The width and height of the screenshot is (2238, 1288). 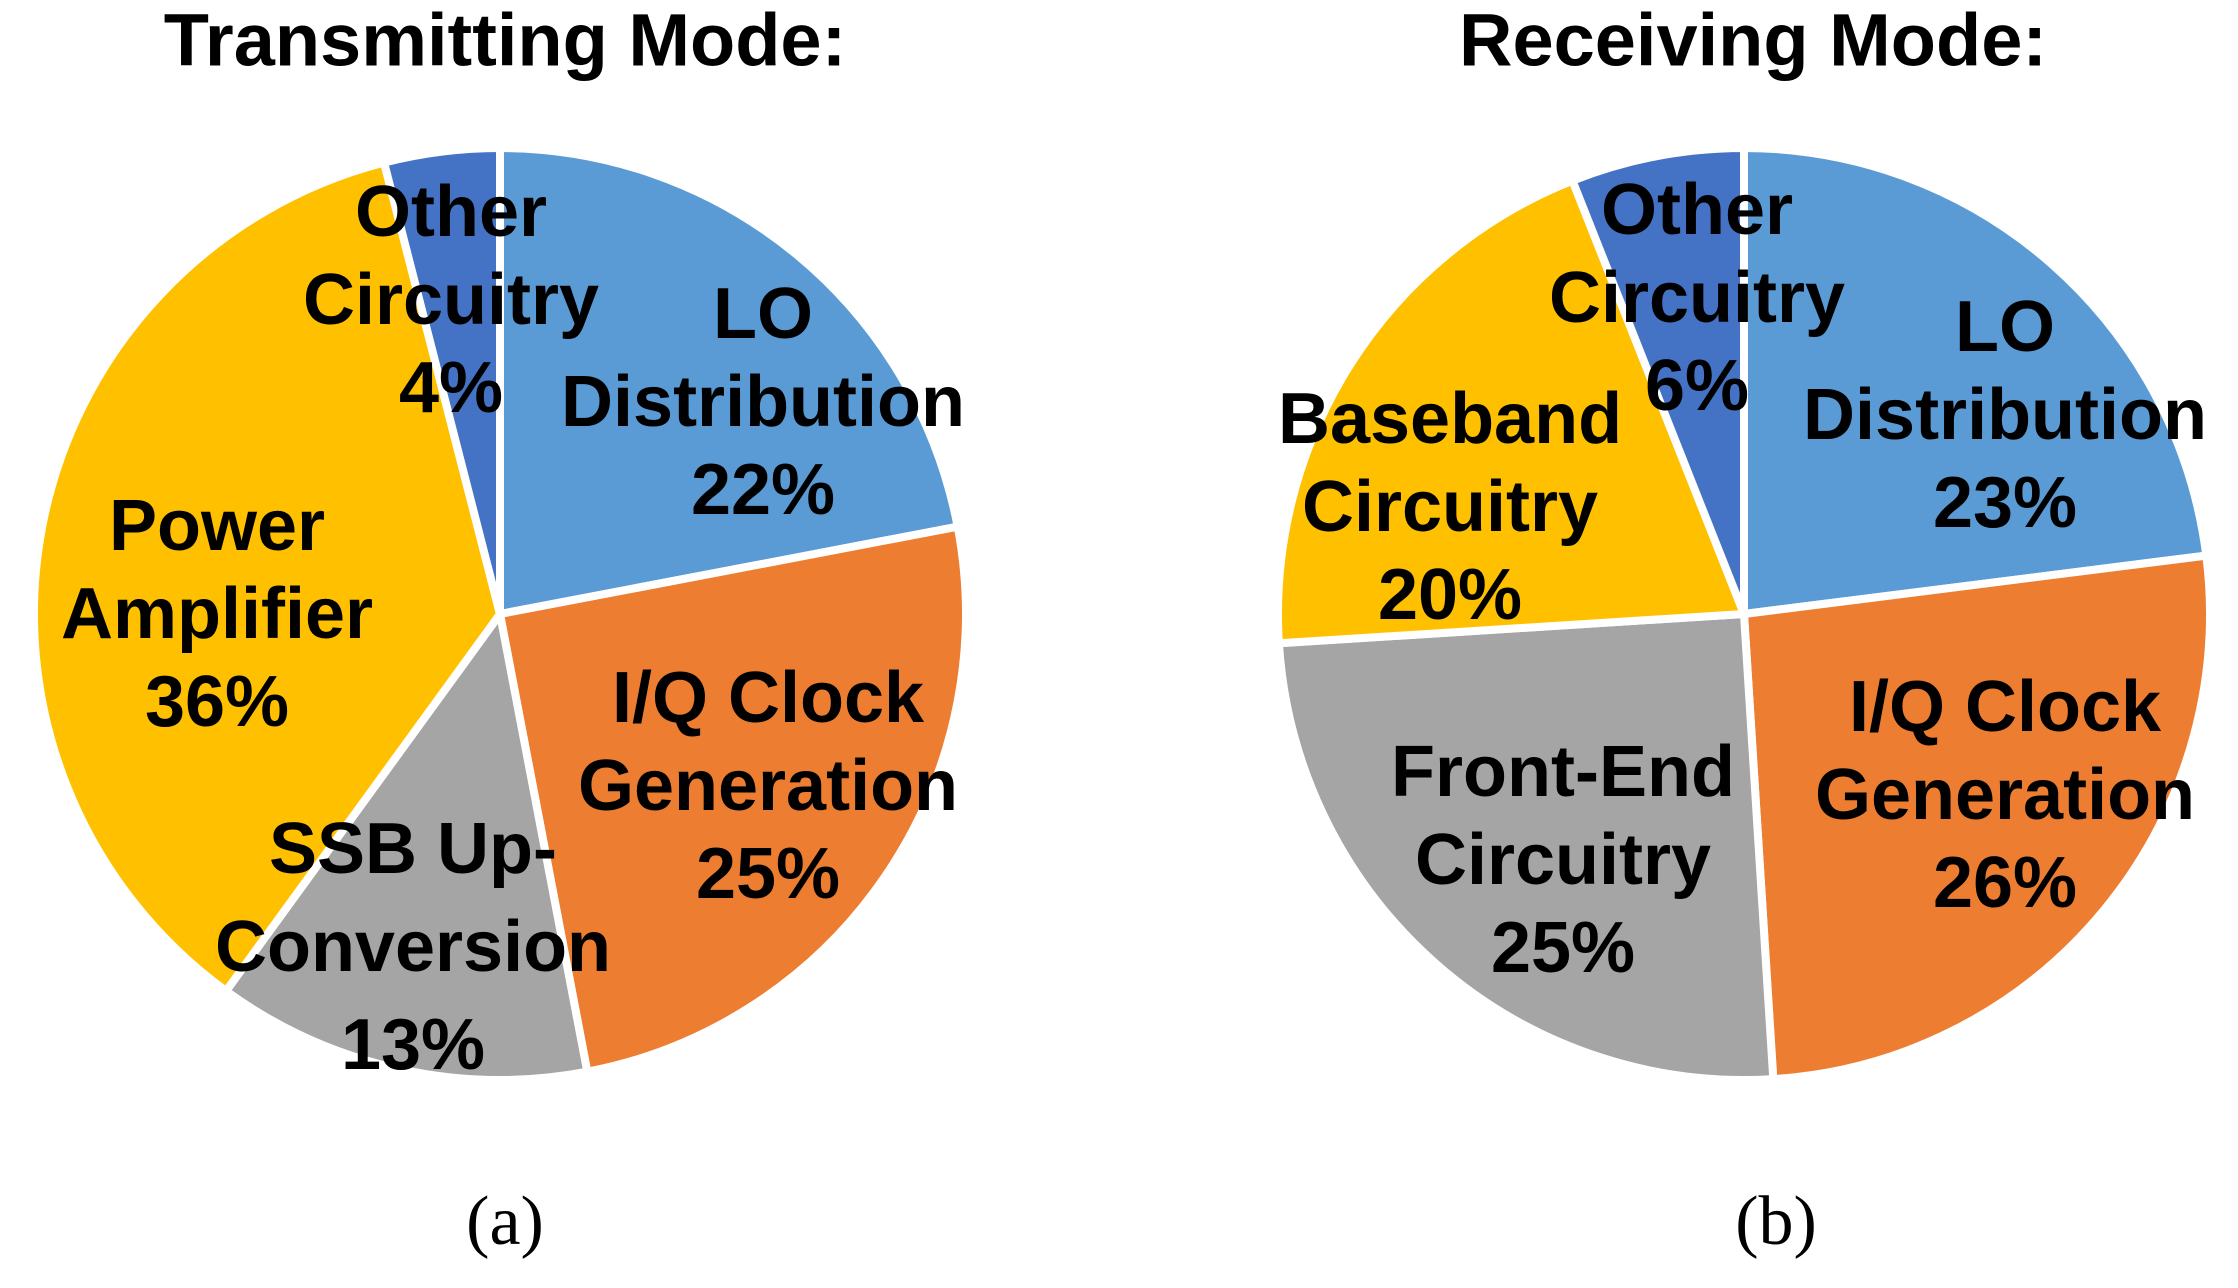 I want to click on transmitting-title: Transmitting Mode:, so click(x=505, y=41).